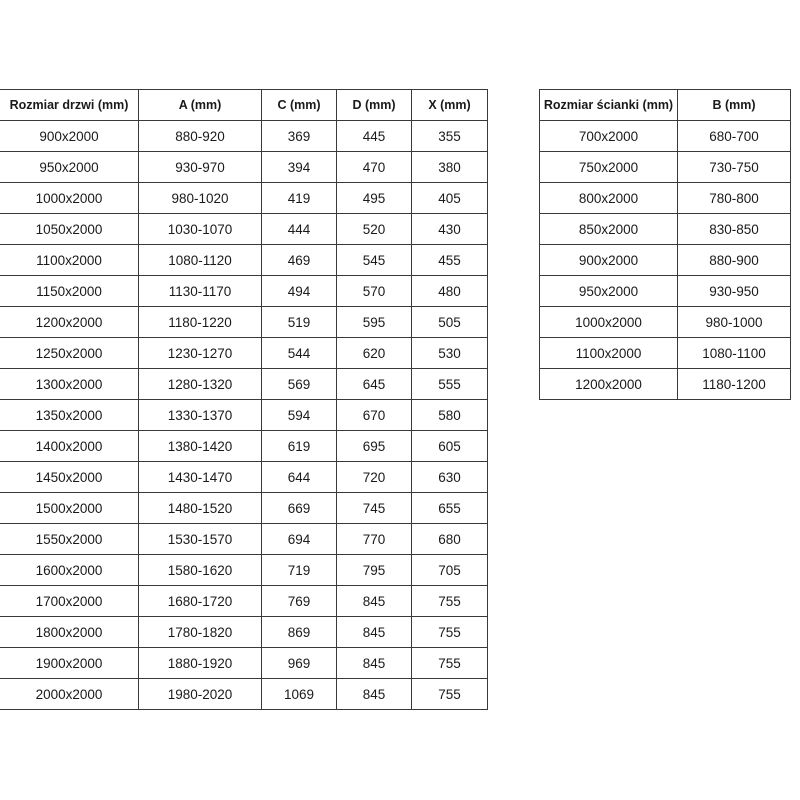 The height and width of the screenshot is (800, 800). I want to click on column-header: Rozmiar drzwi (mm), so click(69, 105).